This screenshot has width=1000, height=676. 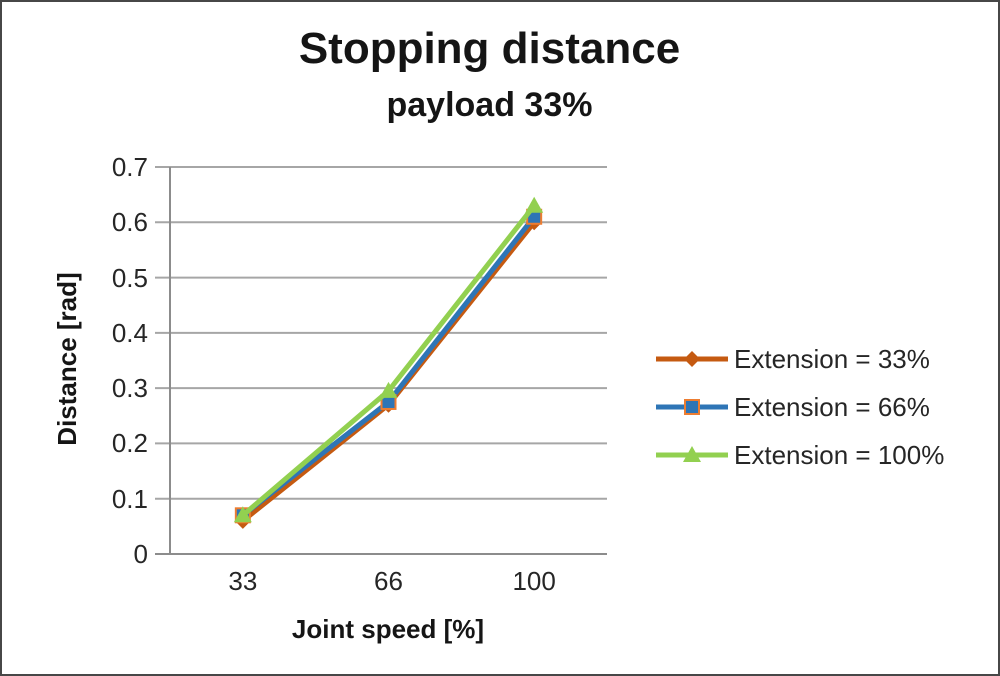 What do you see at coordinates (832, 359) in the screenshot?
I see `legend-label: Extension = 33%` at bounding box center [832, 359].